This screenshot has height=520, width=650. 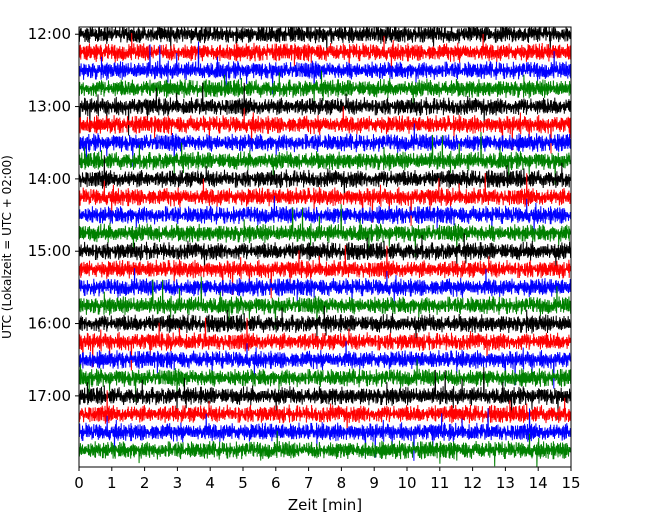 What do you see at coordinates (49, 396) in the screenshot?
I see `y-tick-label: 17:00` at bounding box center [49, 396].